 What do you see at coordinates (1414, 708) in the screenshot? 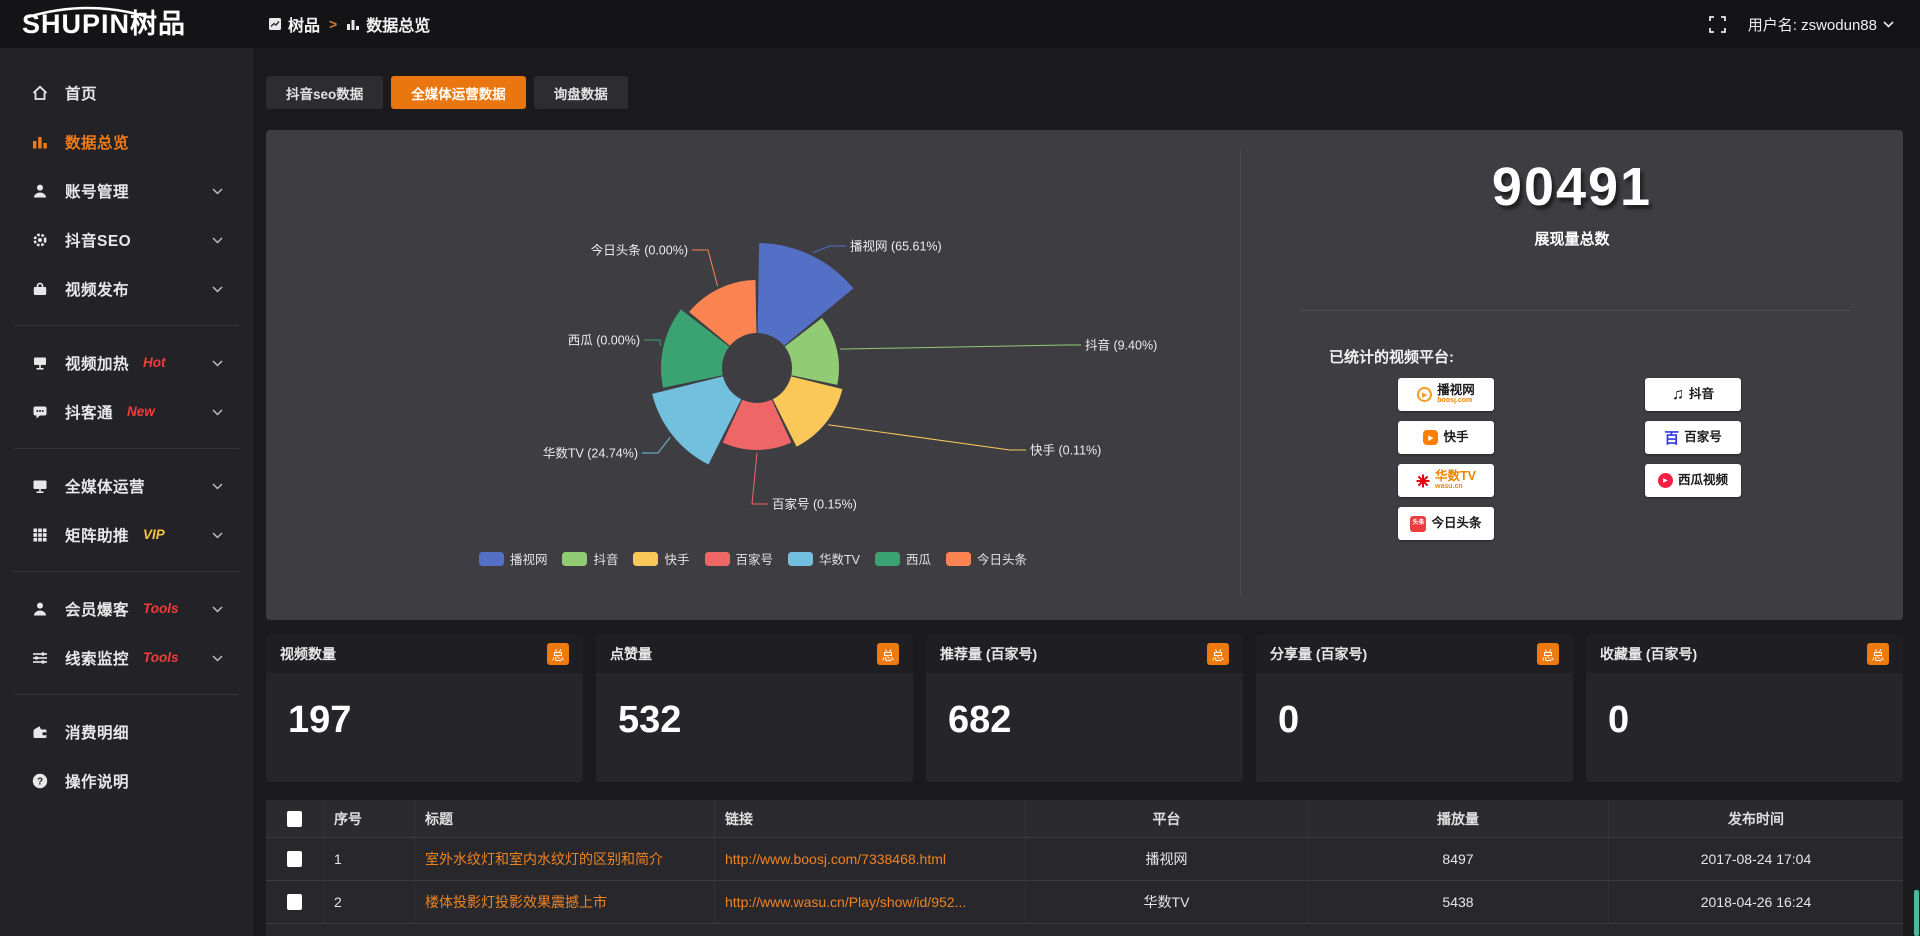
I see `stat-card-shares: 分享量 (百家号) 总 0` at bounding box center [1414, 708].